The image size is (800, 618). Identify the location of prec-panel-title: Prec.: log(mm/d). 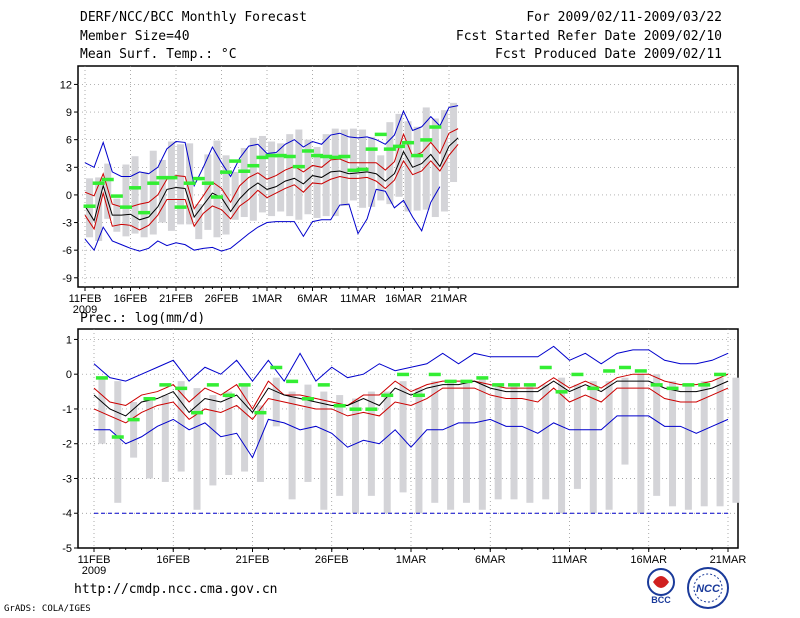
(142, 318).